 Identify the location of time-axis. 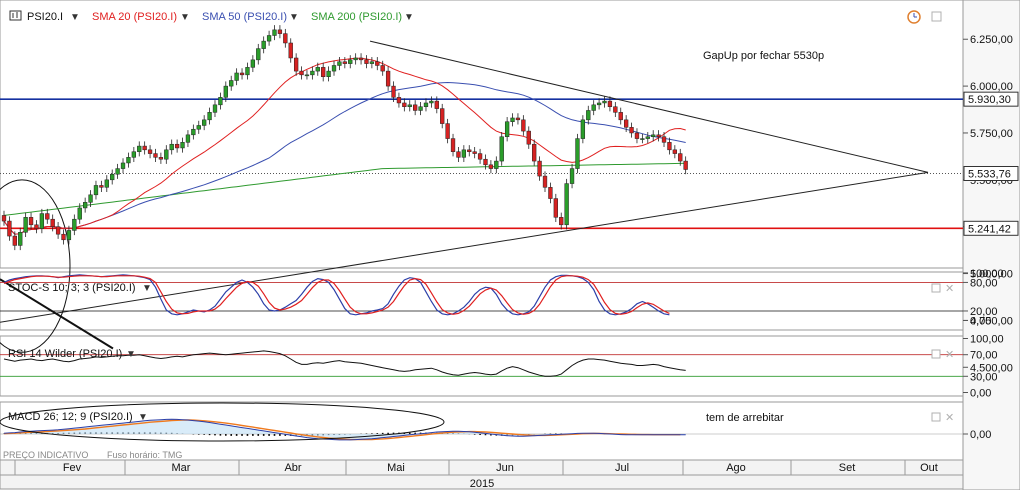
(482, 467).